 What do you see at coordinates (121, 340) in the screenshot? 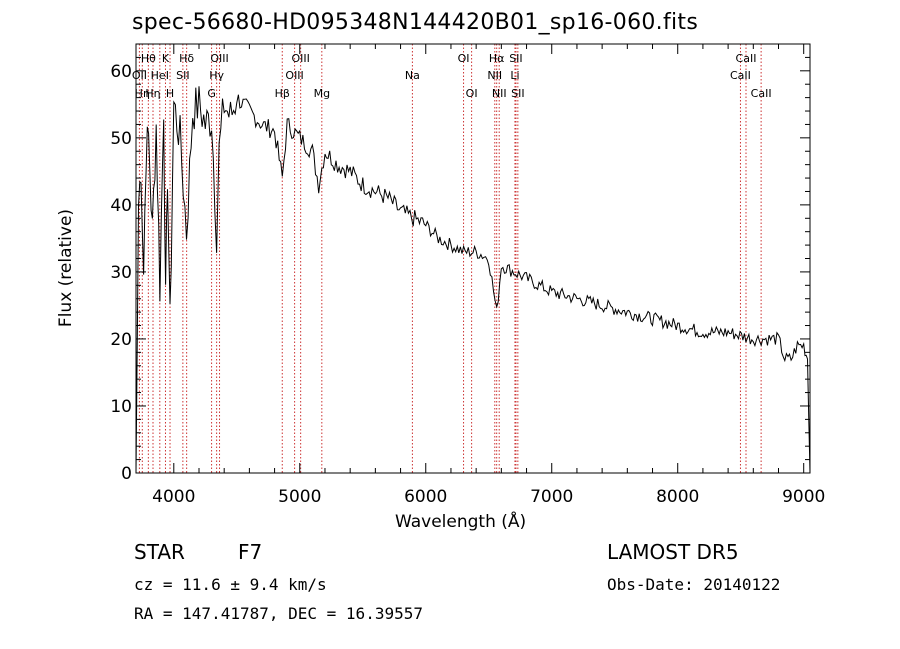
I see `y-tick-label: 20` at bounding box center [121, 340].